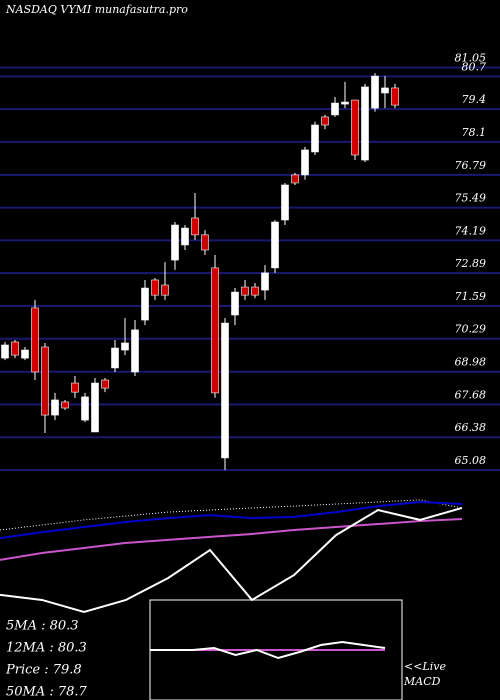 The width and height of the screenshot is (500, 700). Describe the element at coordinates (474, 66) in the screenshot. I see `y-tick-label: 80.7` at that location.